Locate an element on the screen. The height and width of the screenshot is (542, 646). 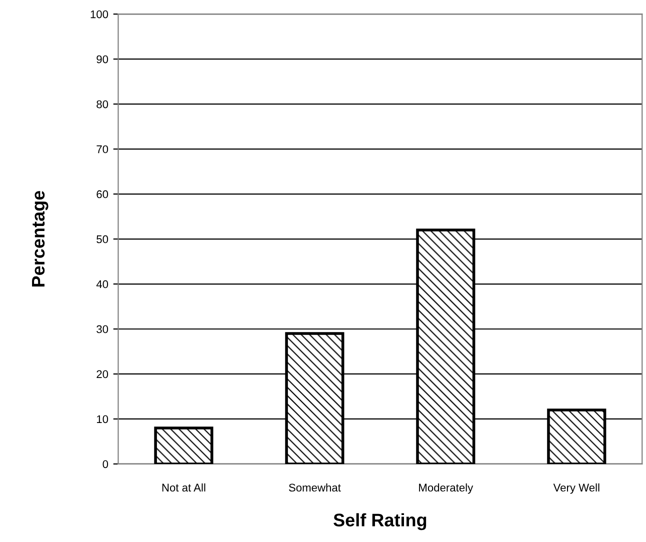
y-tick-label: 10 is located at coordinates (102, 419).